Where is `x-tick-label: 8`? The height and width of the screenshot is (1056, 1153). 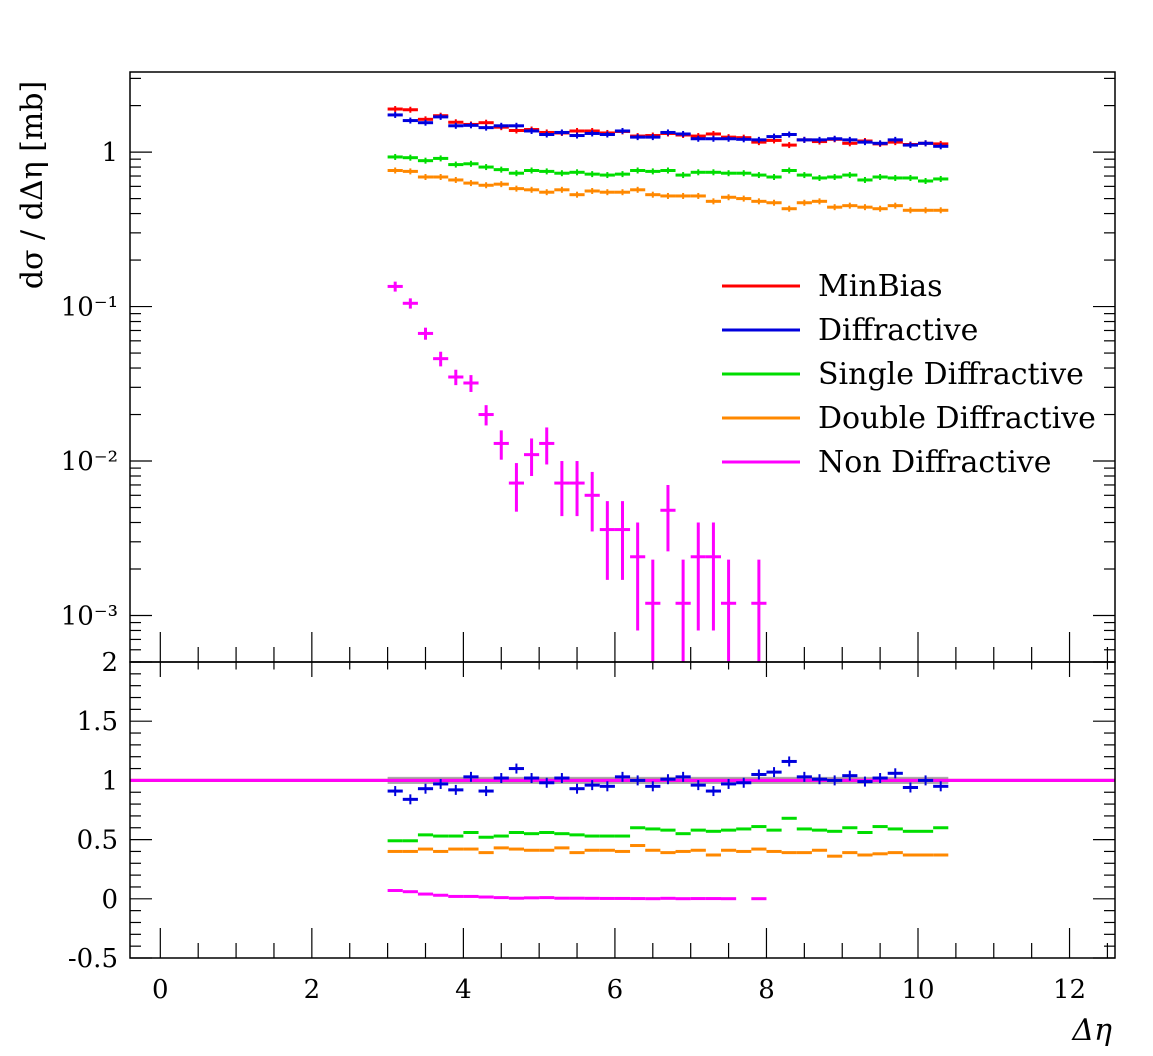
x-tick-label: 8 is located at coordinates (766, 990).